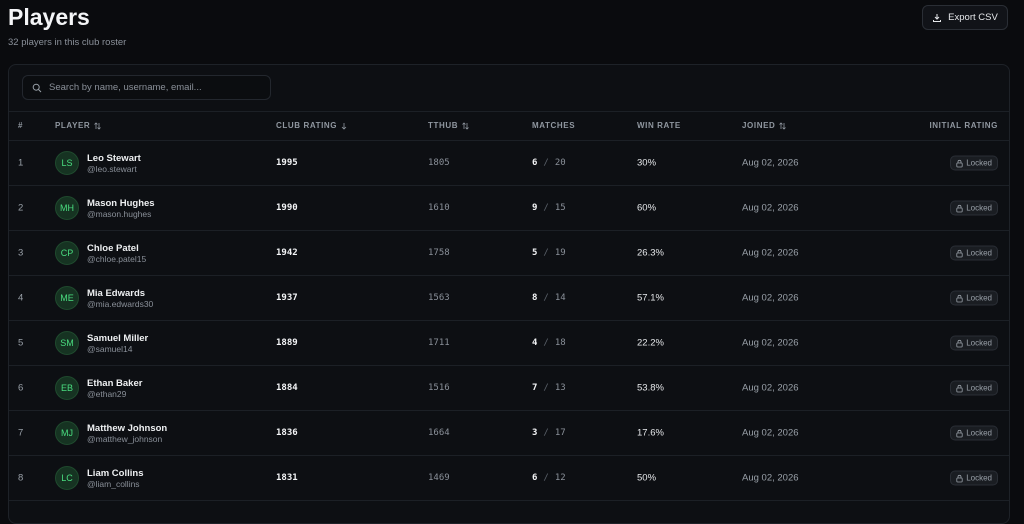 This screenshot has height=524, width=1024. I want to click on win-rate: 17.6%, so click(650, 433).